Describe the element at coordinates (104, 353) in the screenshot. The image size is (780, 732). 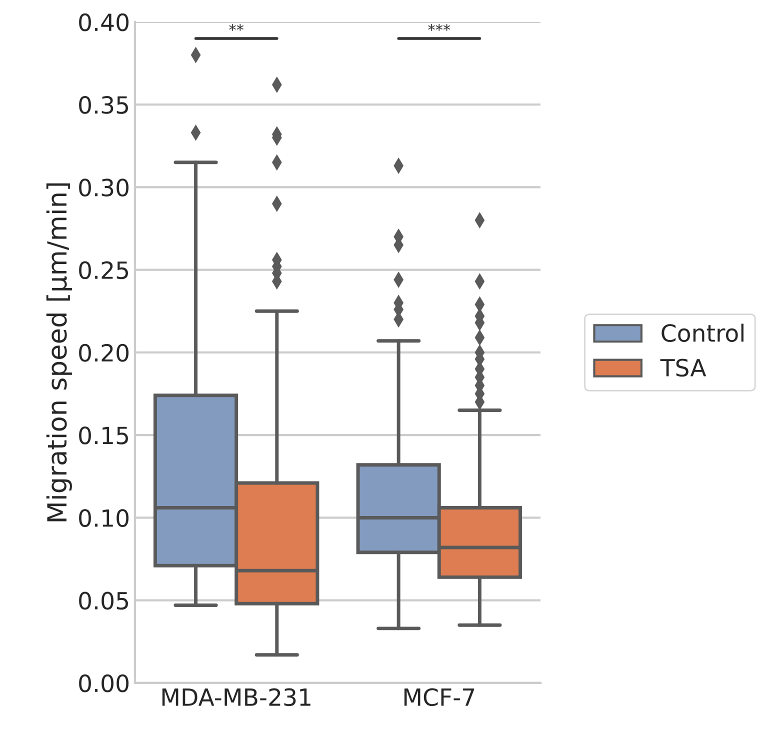
I see `y-tick-label: 0.20` at that location.